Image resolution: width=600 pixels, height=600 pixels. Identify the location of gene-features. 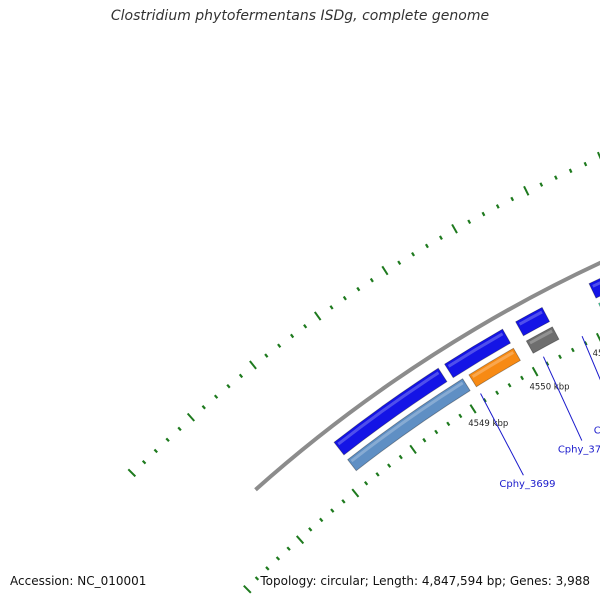
(466, 375).